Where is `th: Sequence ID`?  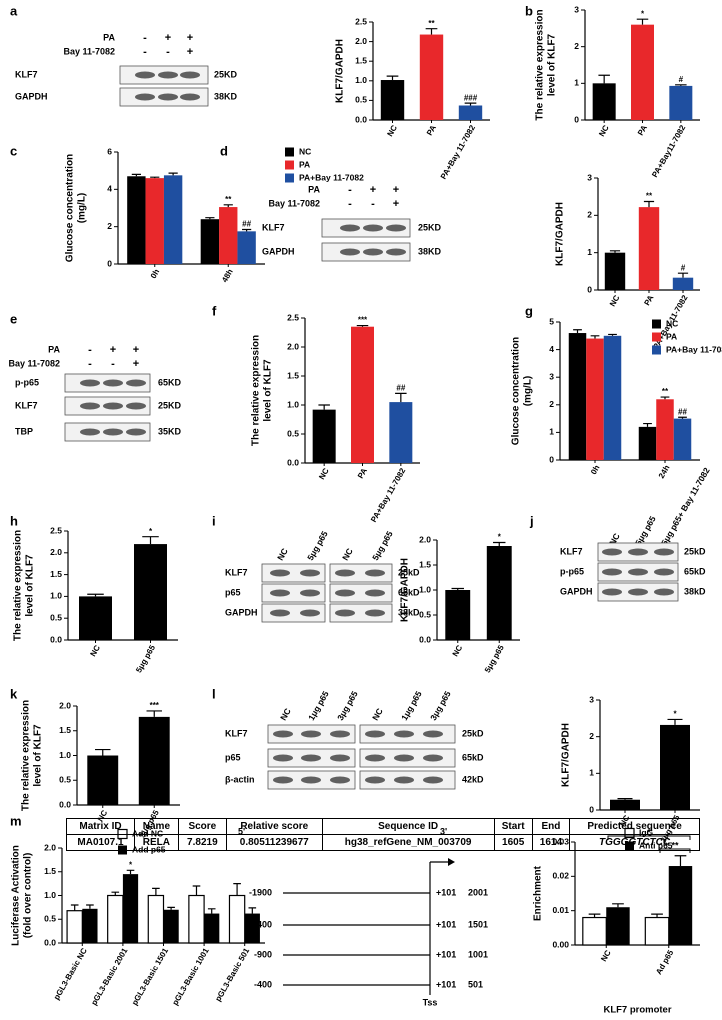
th: Sequence ID is located at coordinates (408, 826).